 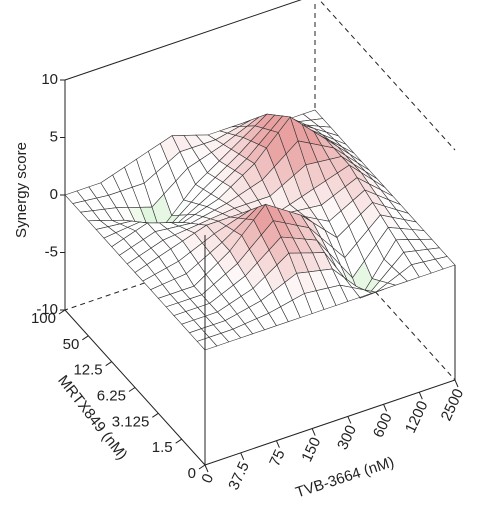 What do you see at coordinates (192, 473) in the screenshot?
I see `y-tick-label: 0` at bounding box center [192, 473].